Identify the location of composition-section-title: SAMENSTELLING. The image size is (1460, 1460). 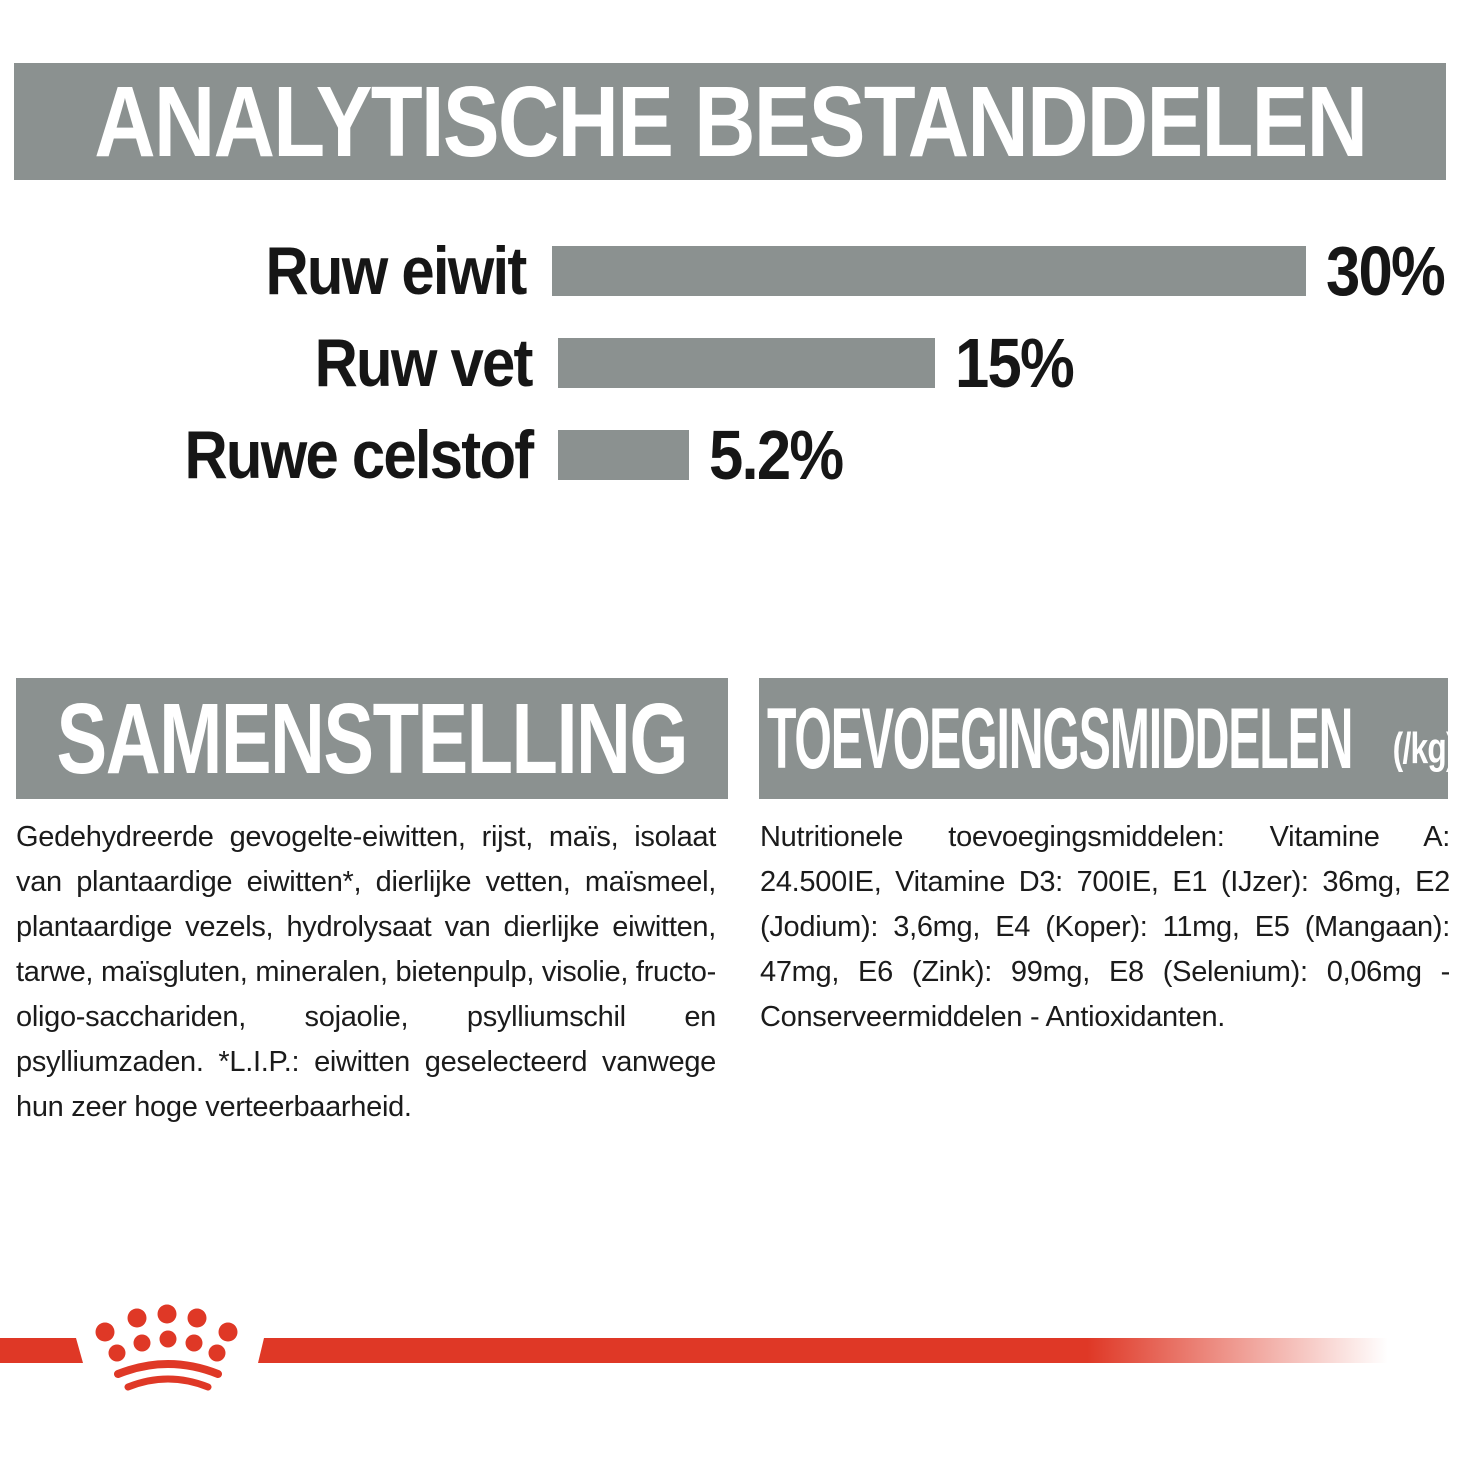
(372, 738).